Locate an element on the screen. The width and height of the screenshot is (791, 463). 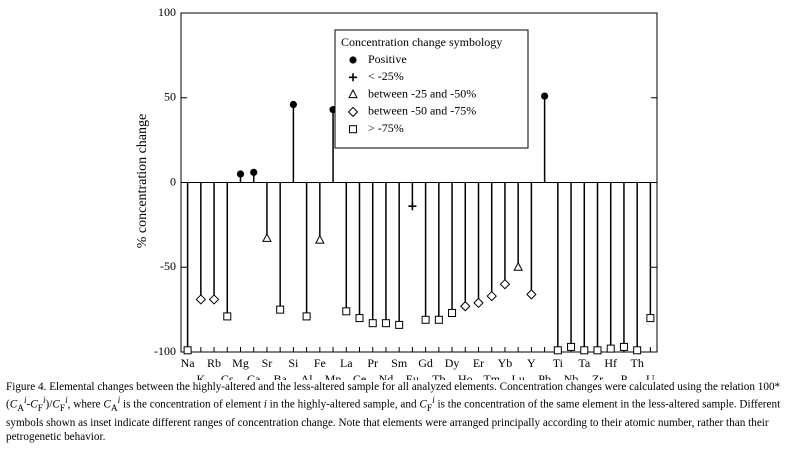
y-tick-label: -100 is located at coordinates (165, 351).